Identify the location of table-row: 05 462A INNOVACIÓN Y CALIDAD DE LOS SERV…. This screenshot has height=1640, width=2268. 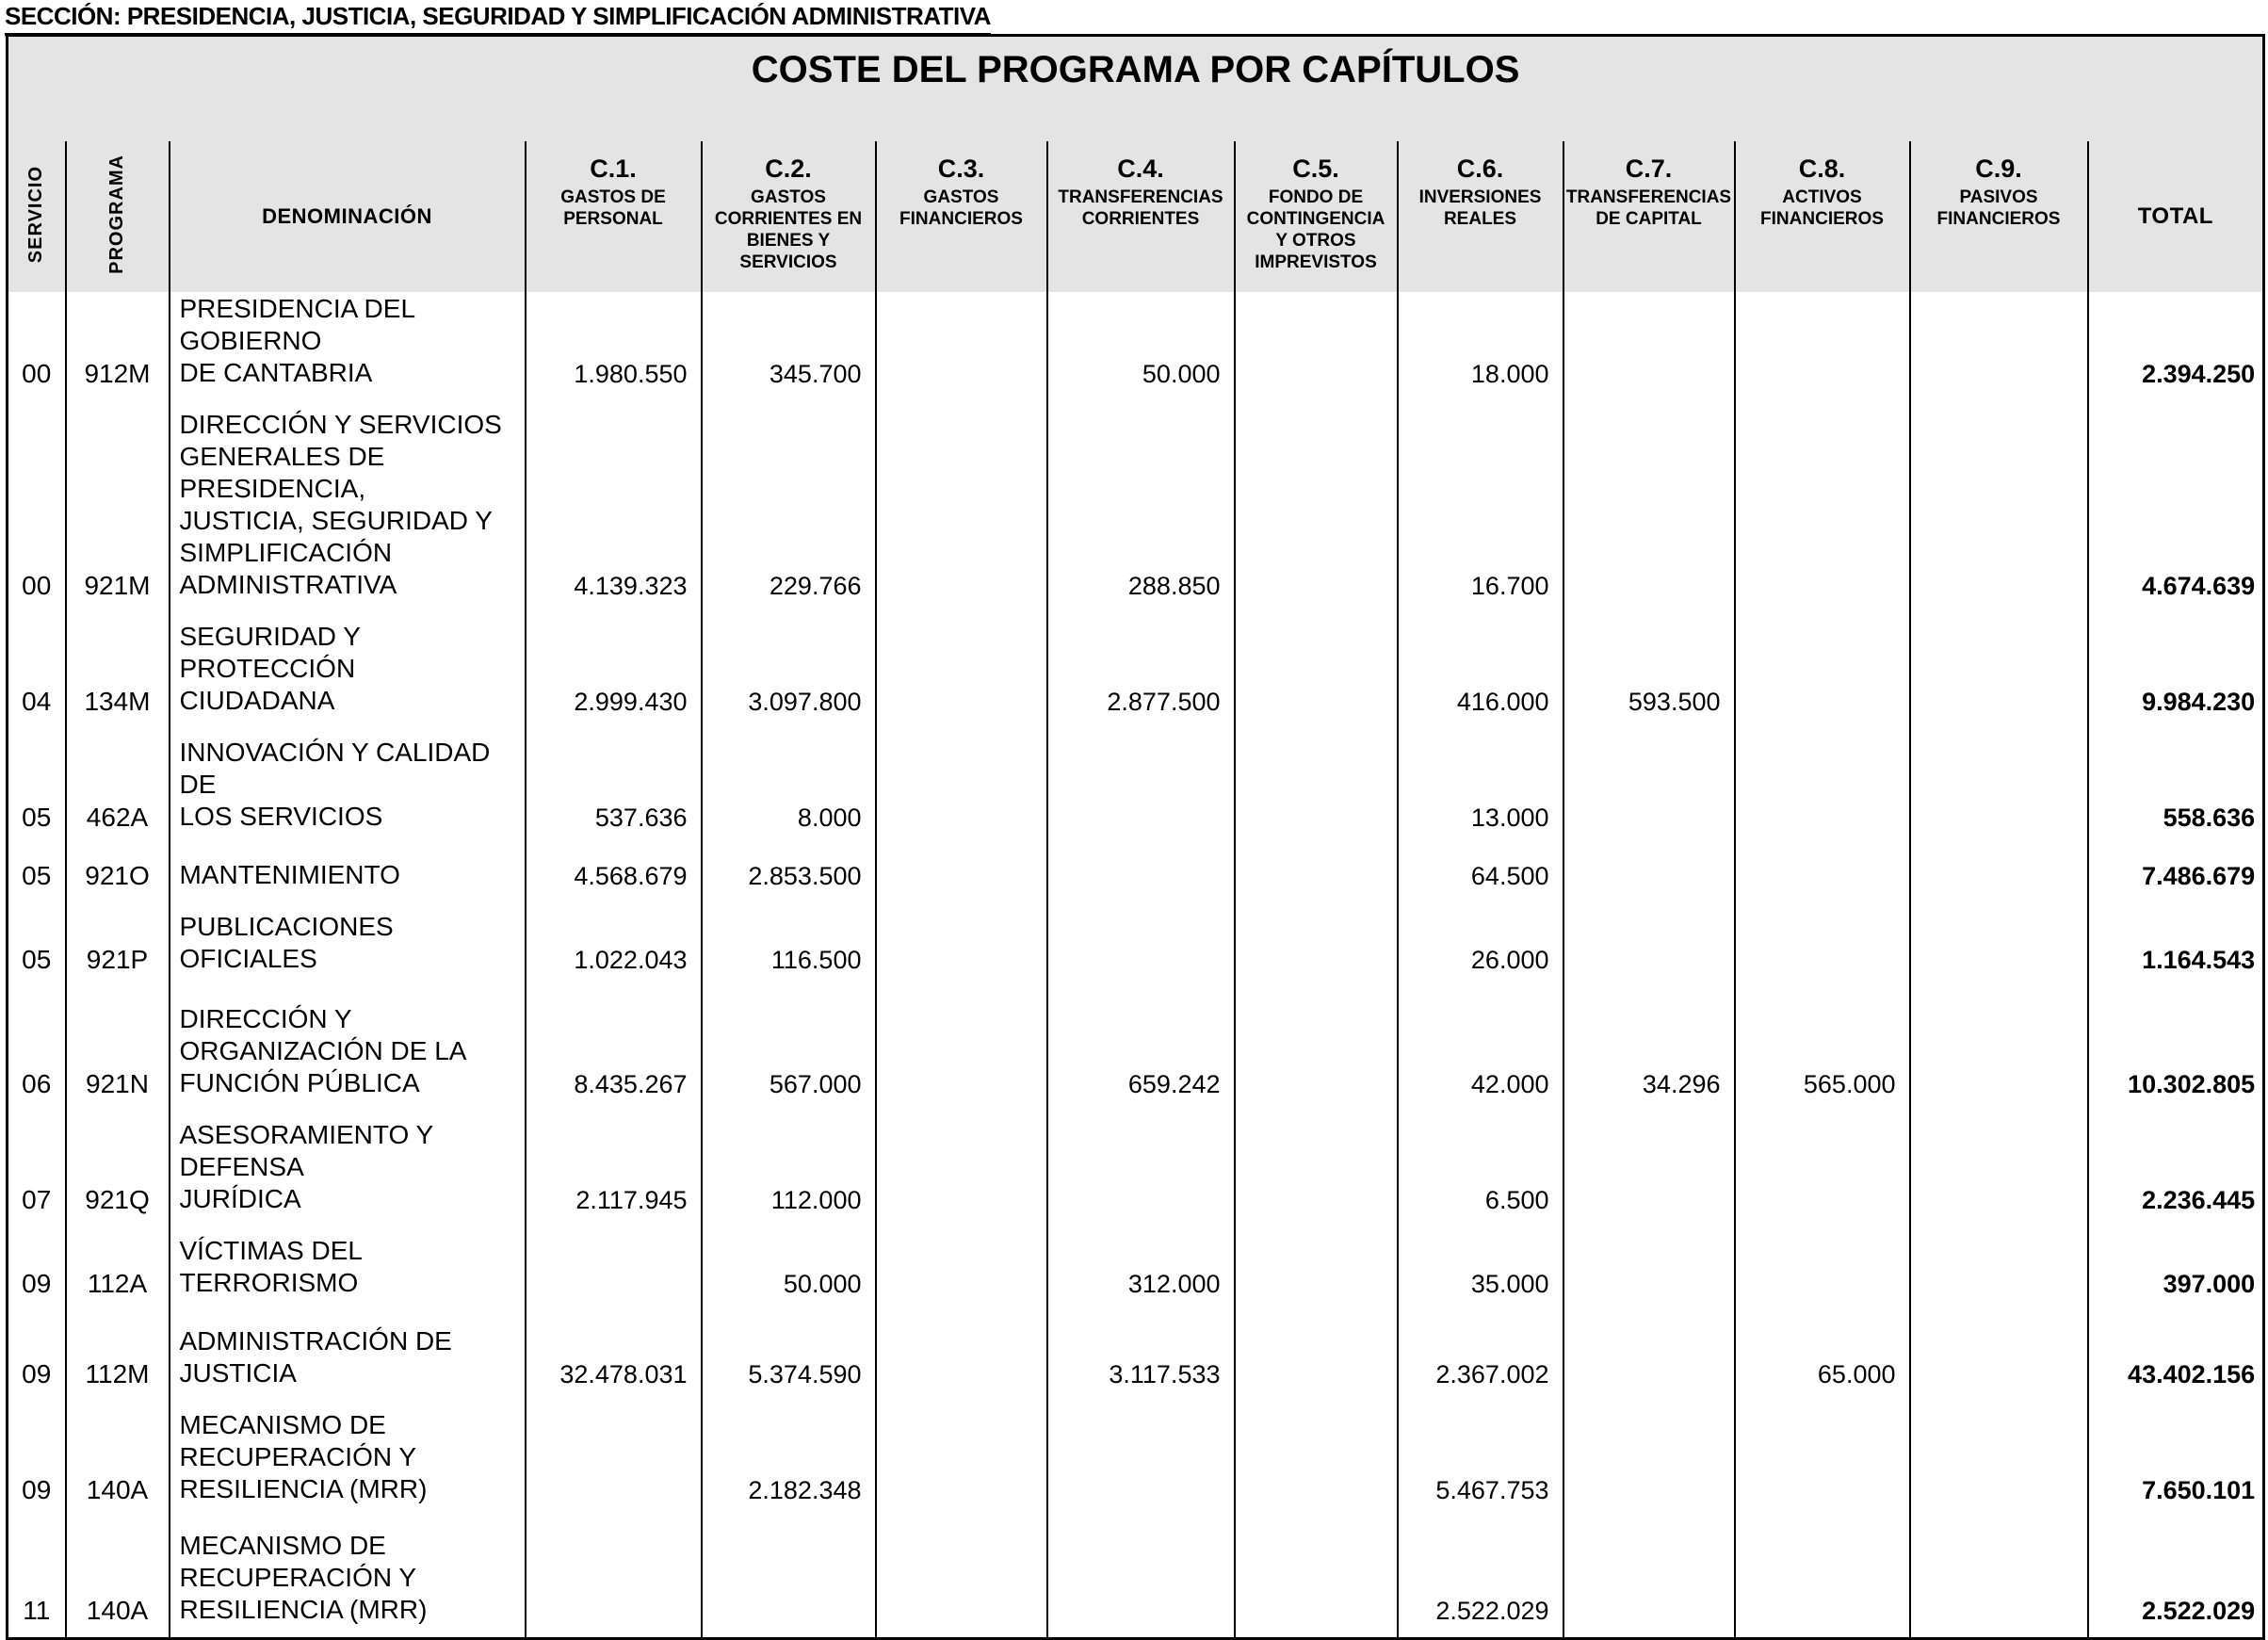
(1136, 794).